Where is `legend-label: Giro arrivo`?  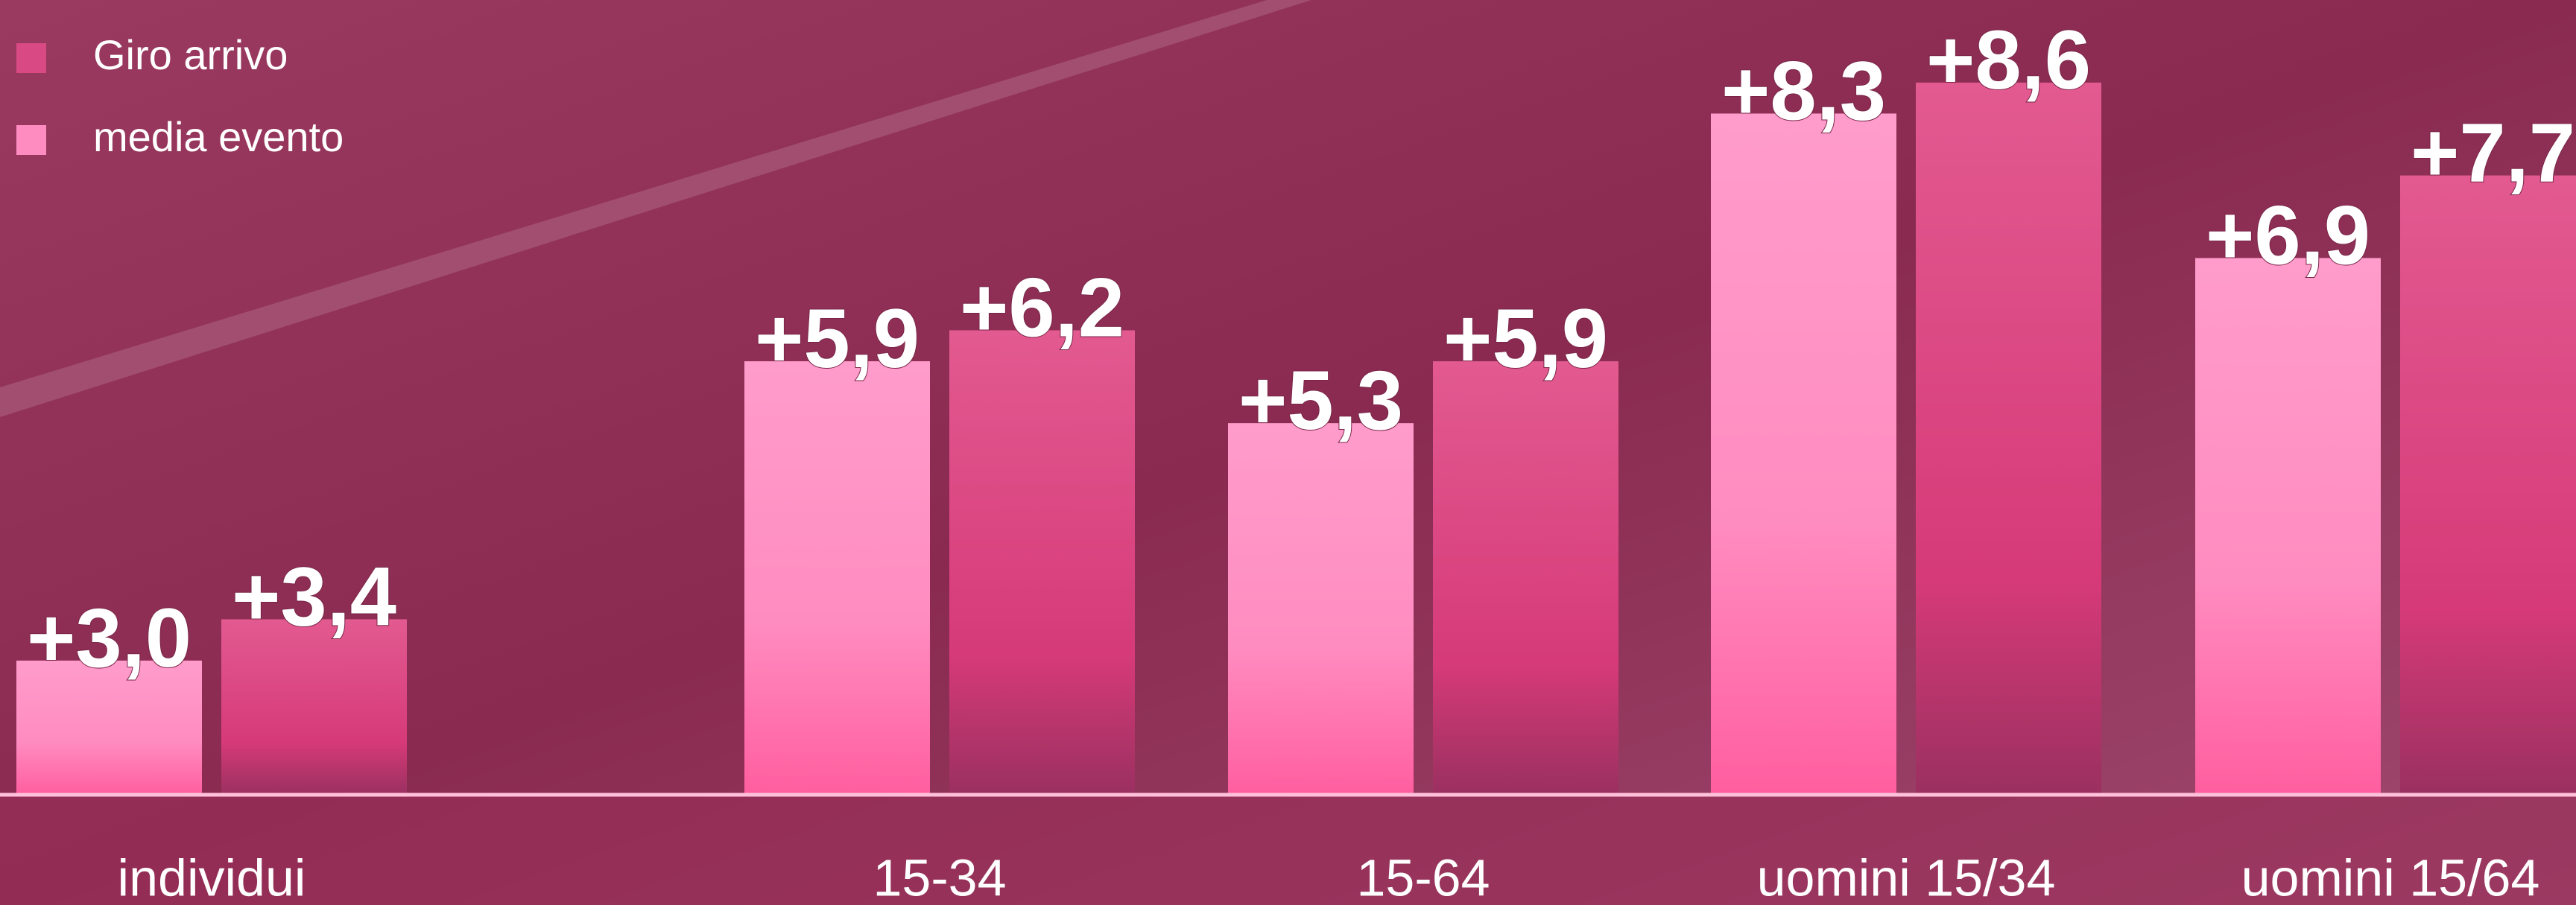 legend-label: Giro arrivo is located at coordinates (190, 55).